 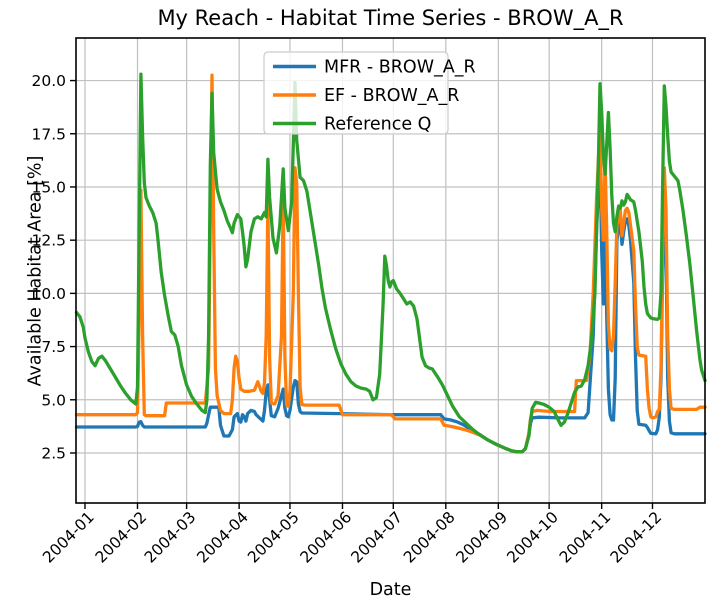 What do you see at coordinates (391, 96) in the screenshot?
I see `legend-label-ef-brow-a-r: EF - BROW_A_R` at bounding box center [391, 96].